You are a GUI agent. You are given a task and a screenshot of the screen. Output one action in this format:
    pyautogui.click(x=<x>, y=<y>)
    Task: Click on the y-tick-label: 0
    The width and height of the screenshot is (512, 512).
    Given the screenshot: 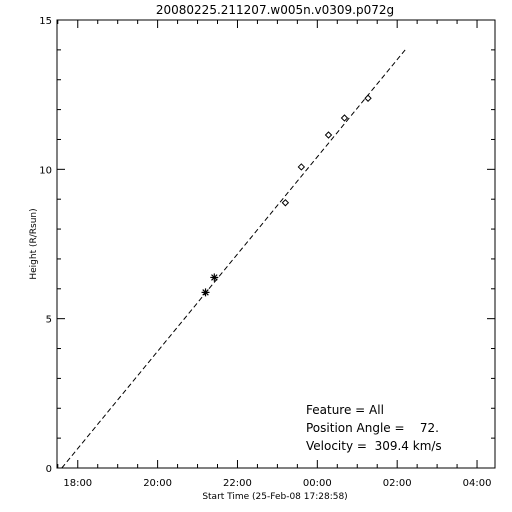 What is the action you would take?
    pyautogui.click(x=49, y=469)
    